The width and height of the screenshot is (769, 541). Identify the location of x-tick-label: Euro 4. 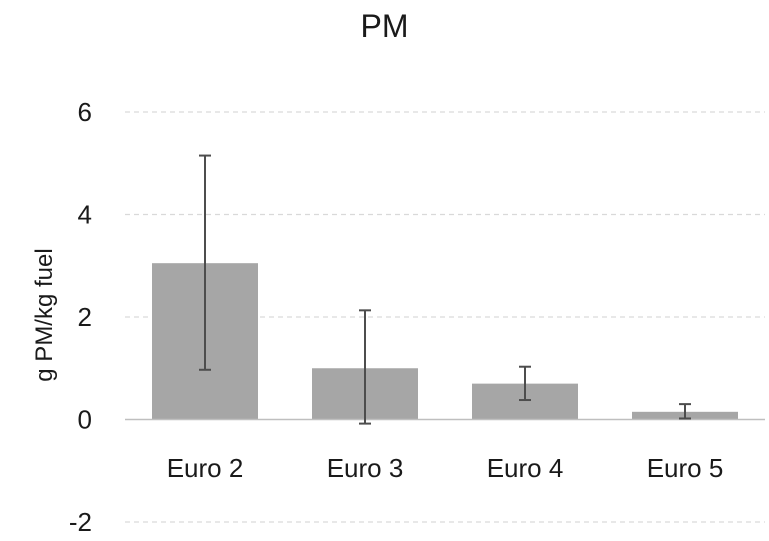
(525, 468).